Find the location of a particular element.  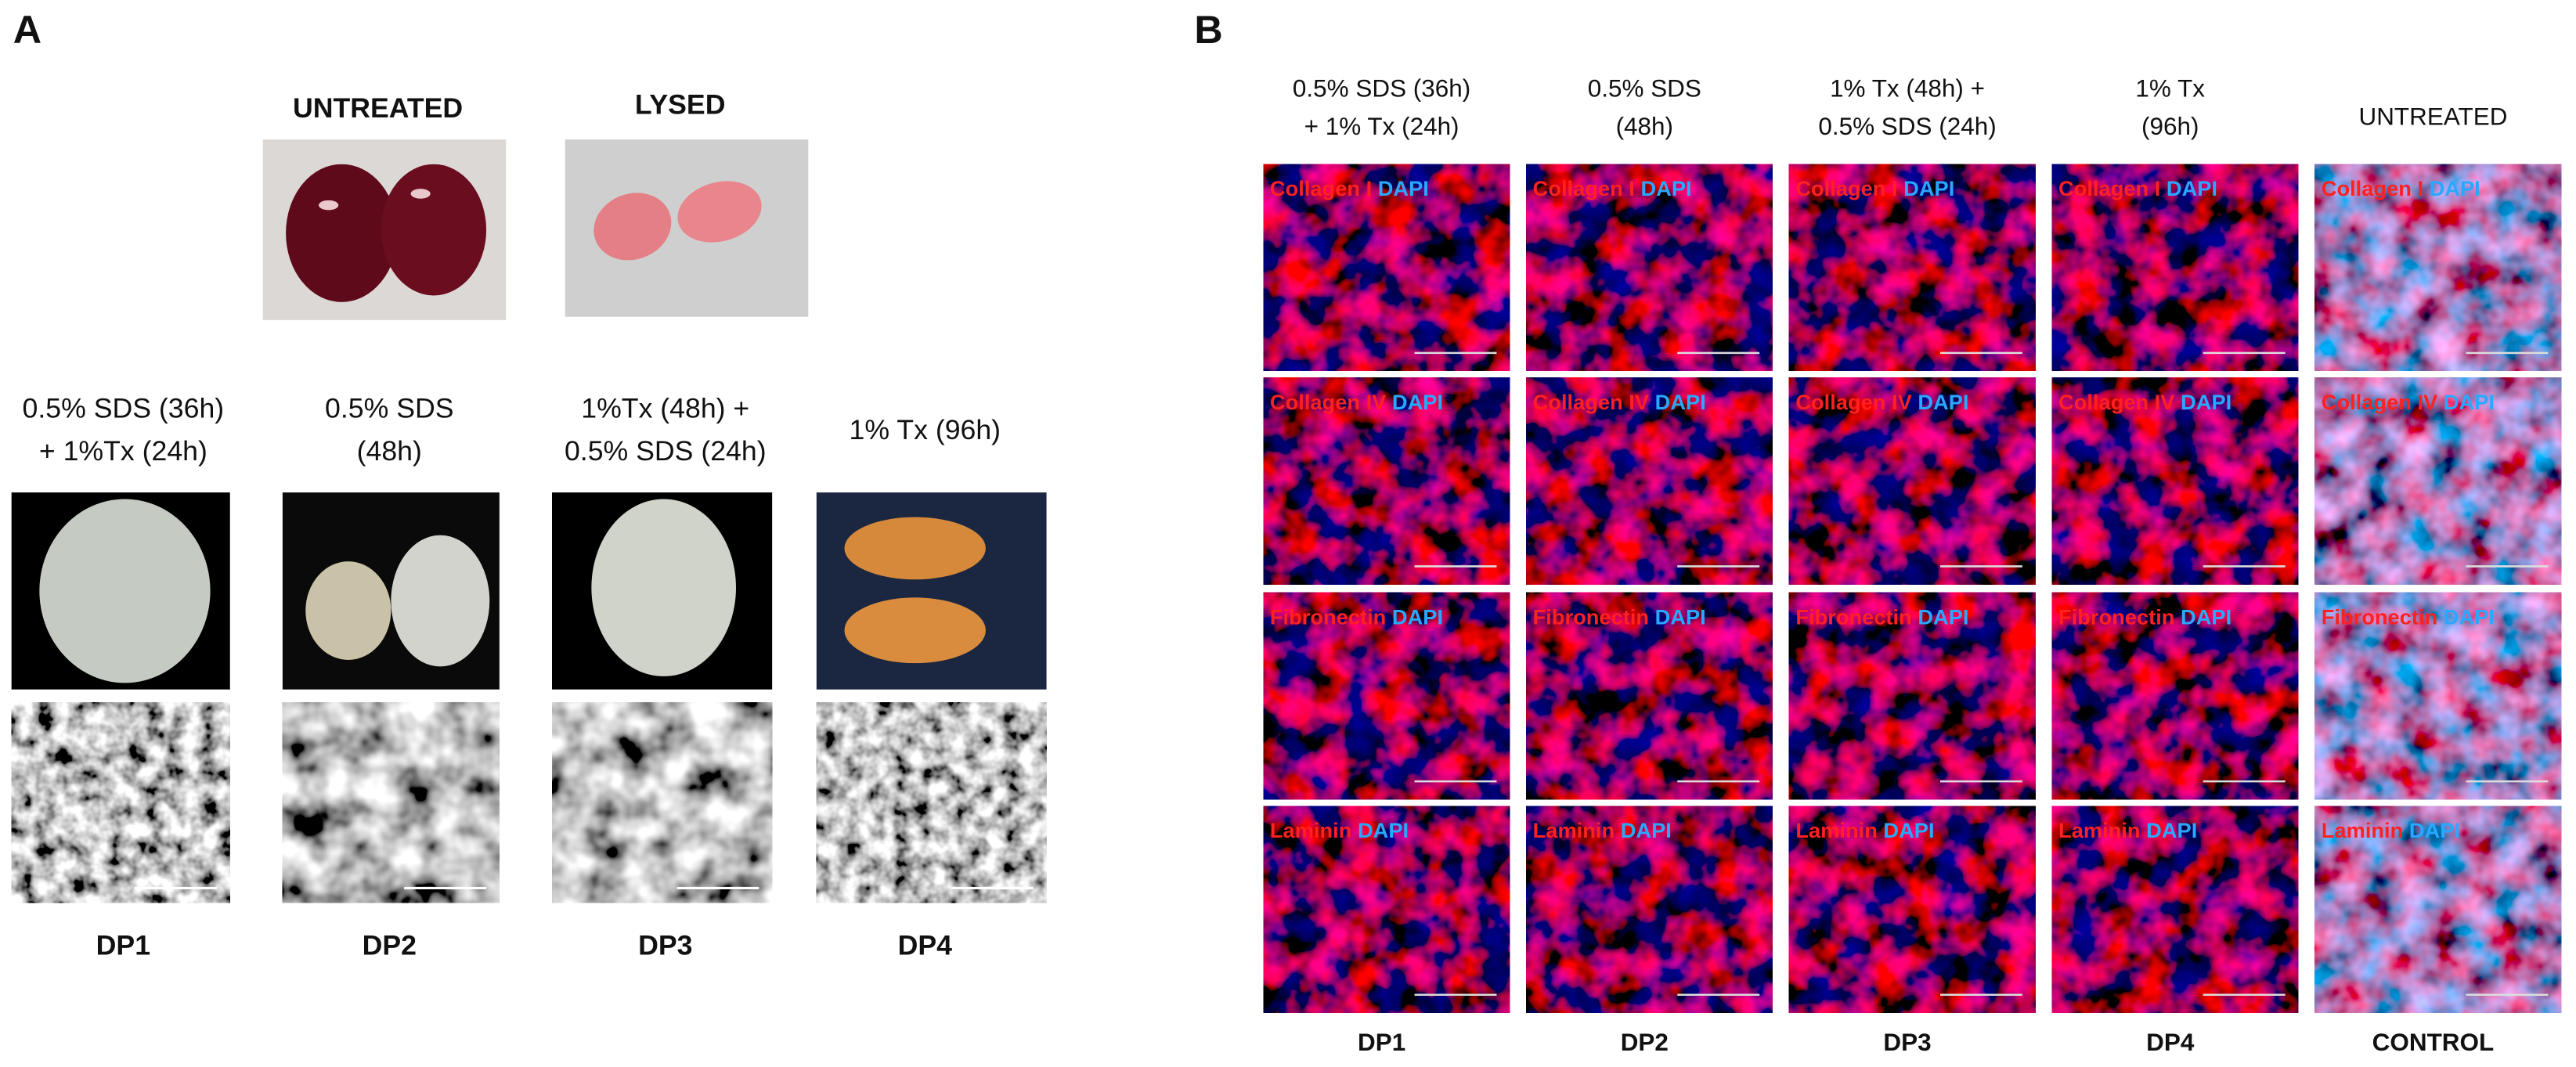

group-label: DP2 is located at coordinates (1645, 1042).